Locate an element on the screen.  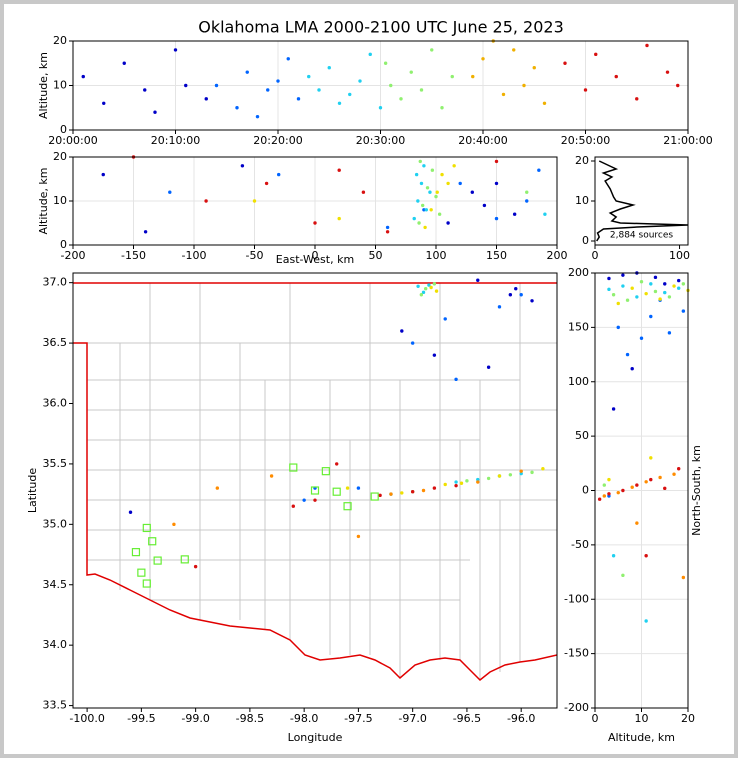
x-tick-label: 0 is located at coordinates (595, 255).